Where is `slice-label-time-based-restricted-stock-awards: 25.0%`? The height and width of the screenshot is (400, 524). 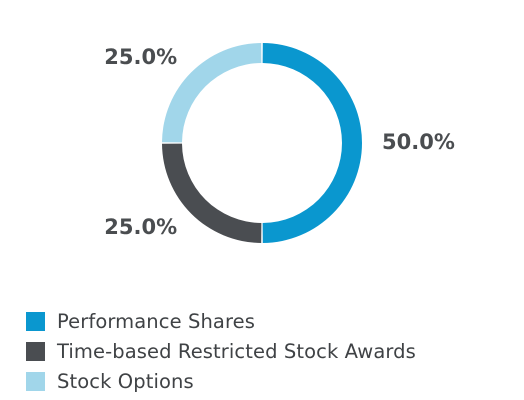 slice-label-time-based-restricted-stock-awards: 25.0% is located at coordinates (140, 227).